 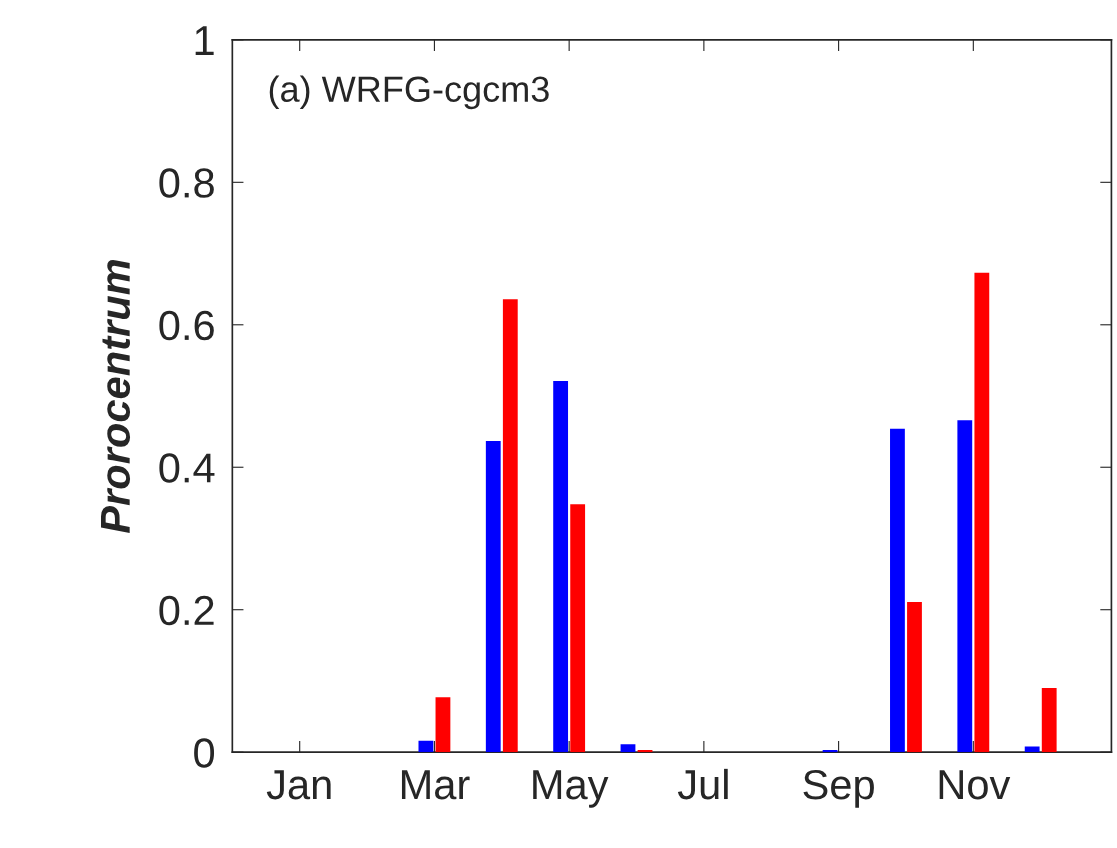 I want to click on x-tick-label: May, so click(x=571, y=789).